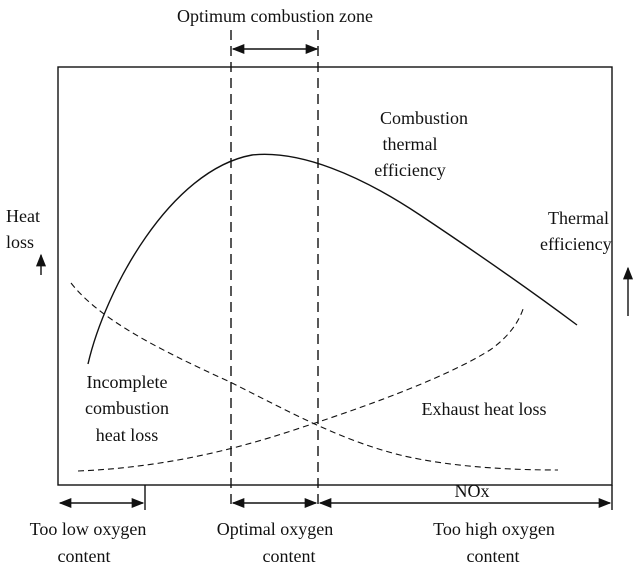 This screenshot has height=569, width=640. I want to click on thermal-efficiency-axis-line1: Thermal, so click(578, 218).